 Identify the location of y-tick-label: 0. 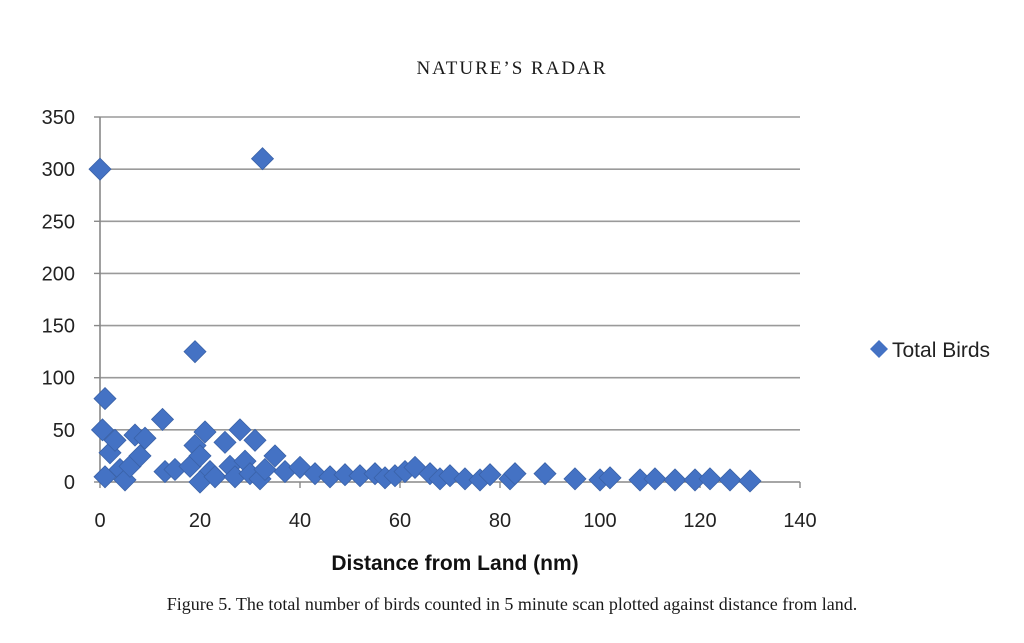
(69, 483).